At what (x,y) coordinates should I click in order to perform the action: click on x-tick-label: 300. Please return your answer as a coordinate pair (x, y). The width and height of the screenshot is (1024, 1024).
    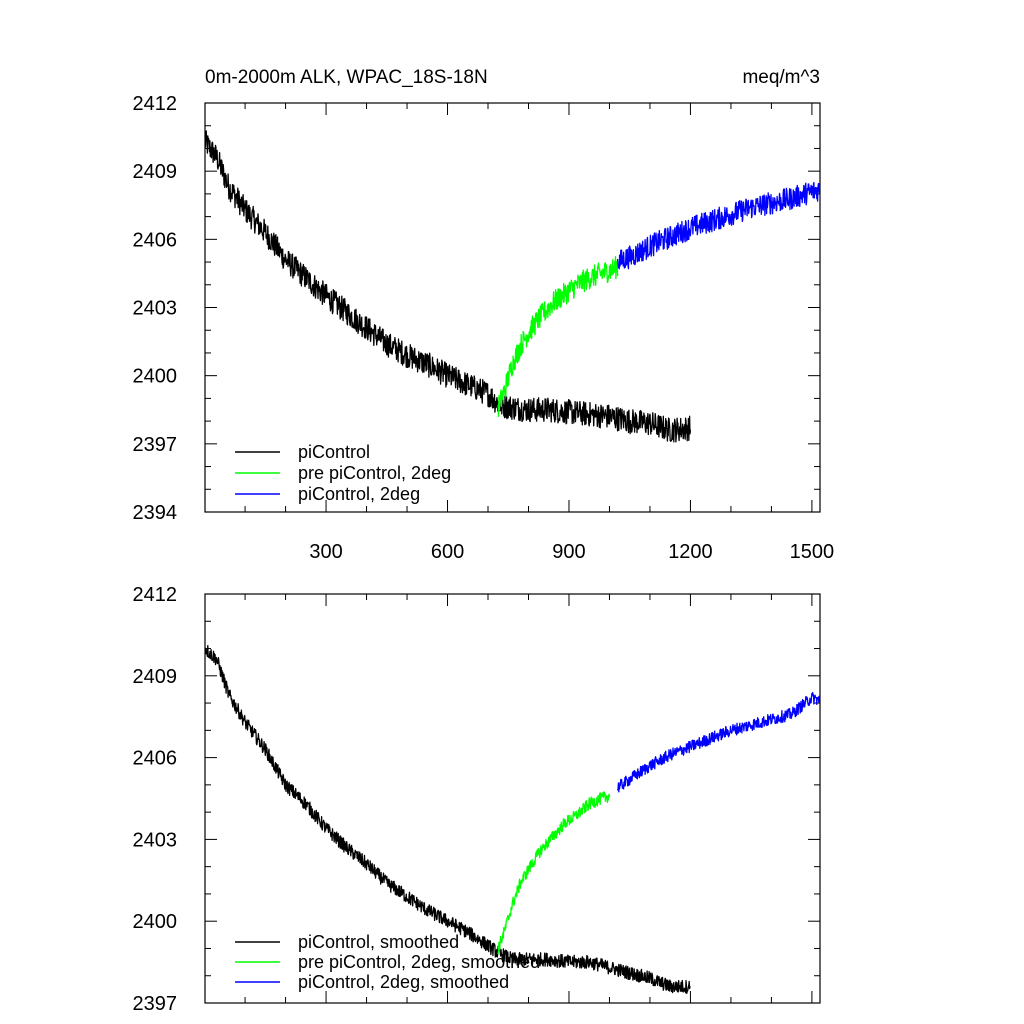
    Looking at the image, I should click on (325, 552).